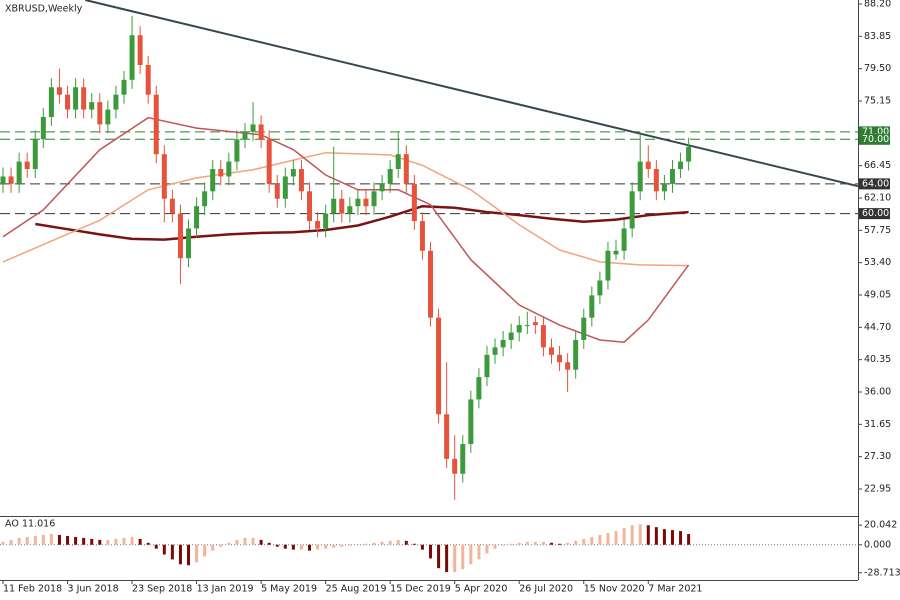  I want to click on indicator-name: AO, so click(12, 524).